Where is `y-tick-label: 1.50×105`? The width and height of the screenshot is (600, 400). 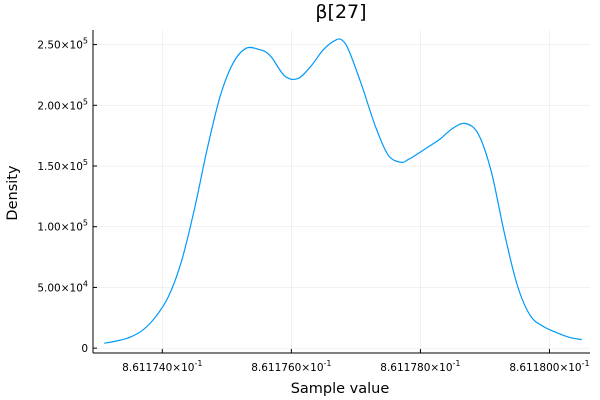 y-tick-label: 1.50×105 is located at coordinates (62, 165).